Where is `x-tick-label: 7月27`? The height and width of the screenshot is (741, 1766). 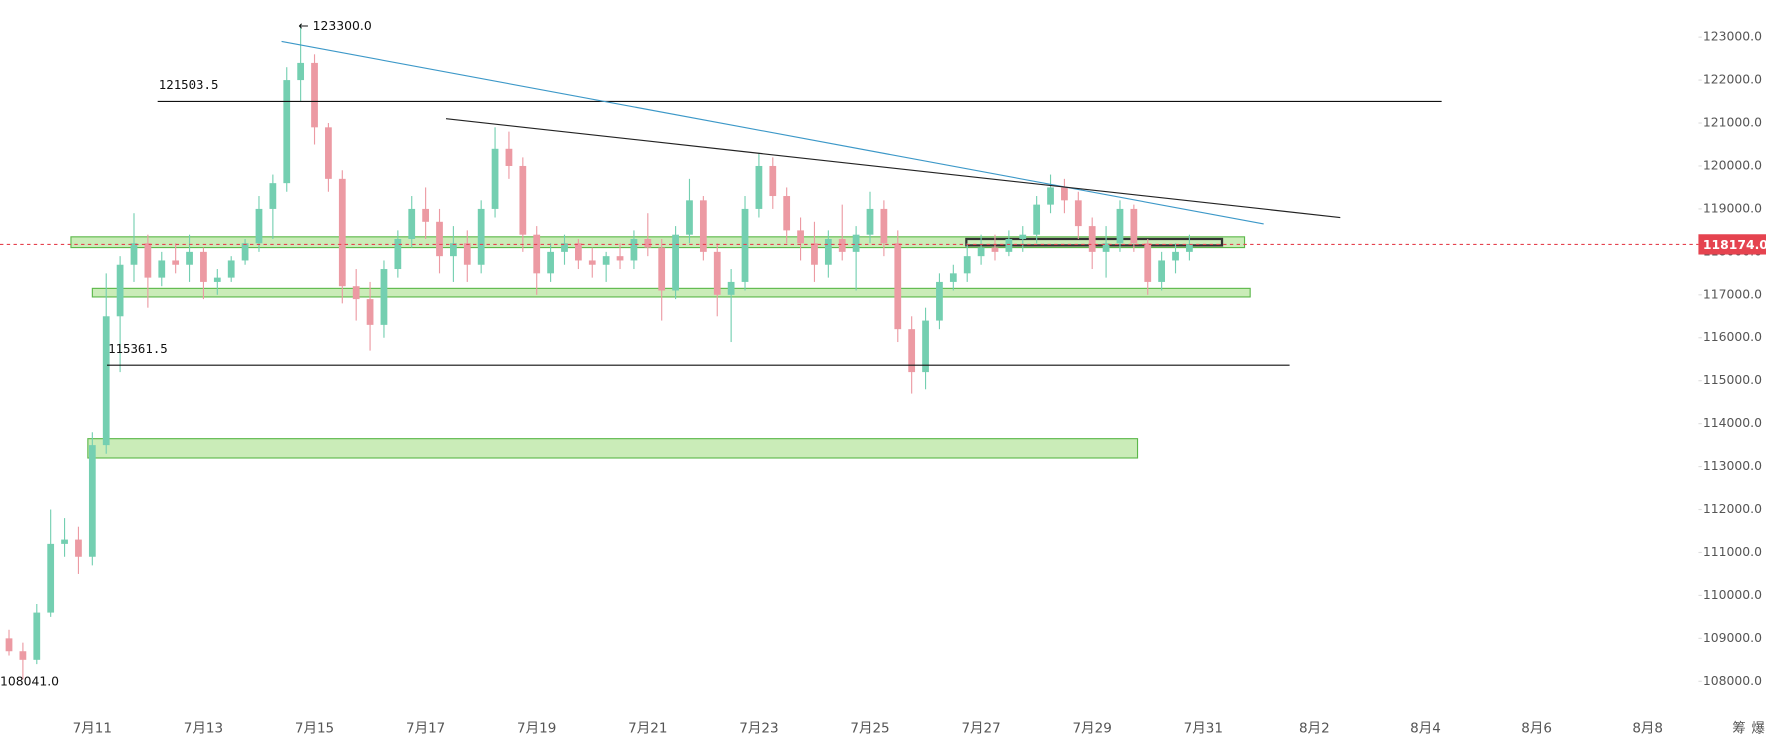 x-tick-label: 7月27 is located at coordinates (980, 729).